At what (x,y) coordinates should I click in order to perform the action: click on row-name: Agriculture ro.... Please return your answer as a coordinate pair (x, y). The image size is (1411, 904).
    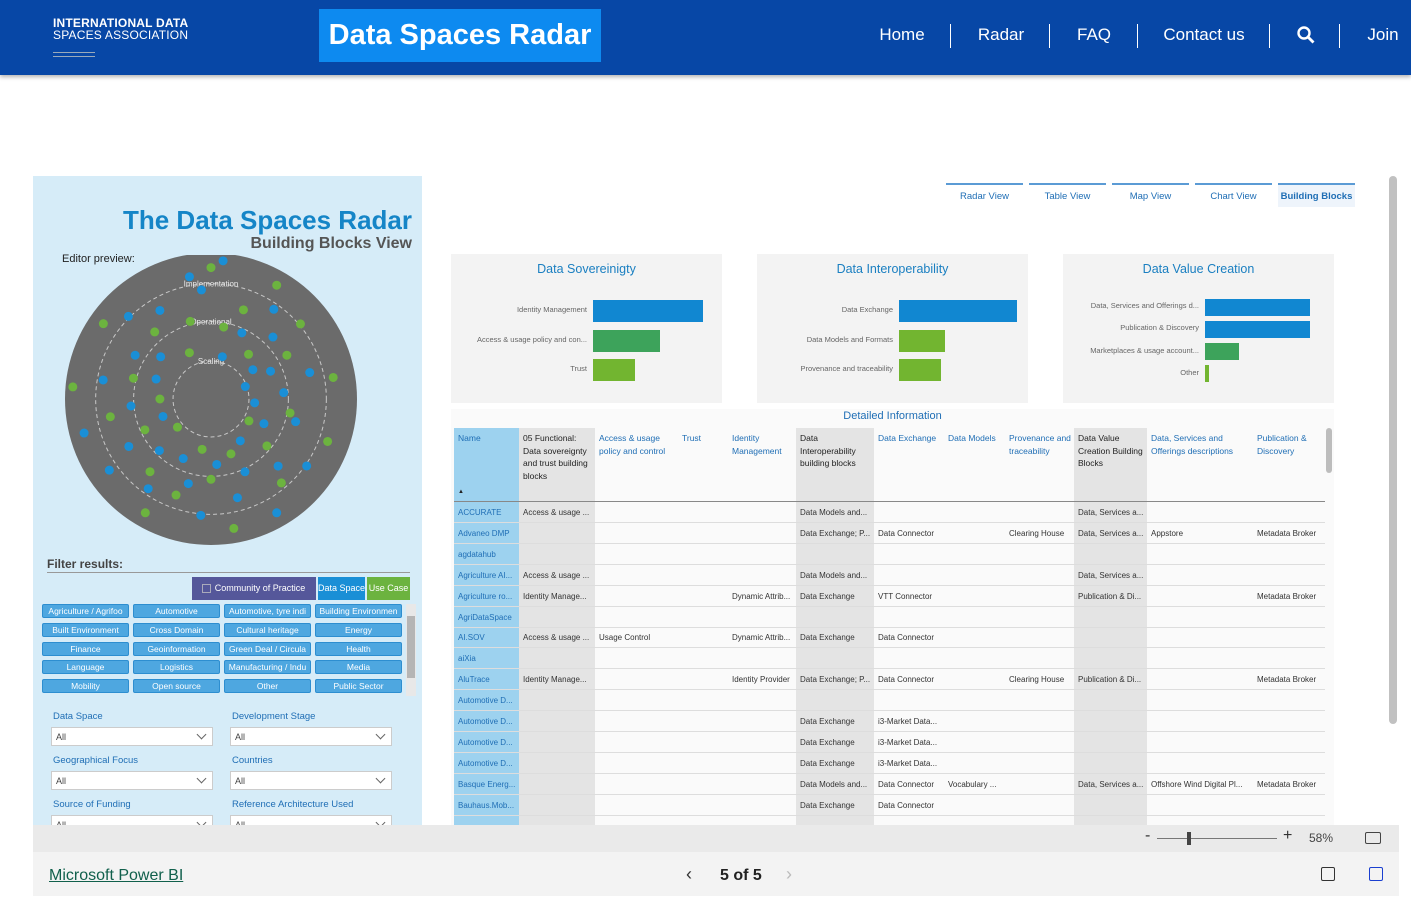
    Looking at the image, I should click on (485, 596).